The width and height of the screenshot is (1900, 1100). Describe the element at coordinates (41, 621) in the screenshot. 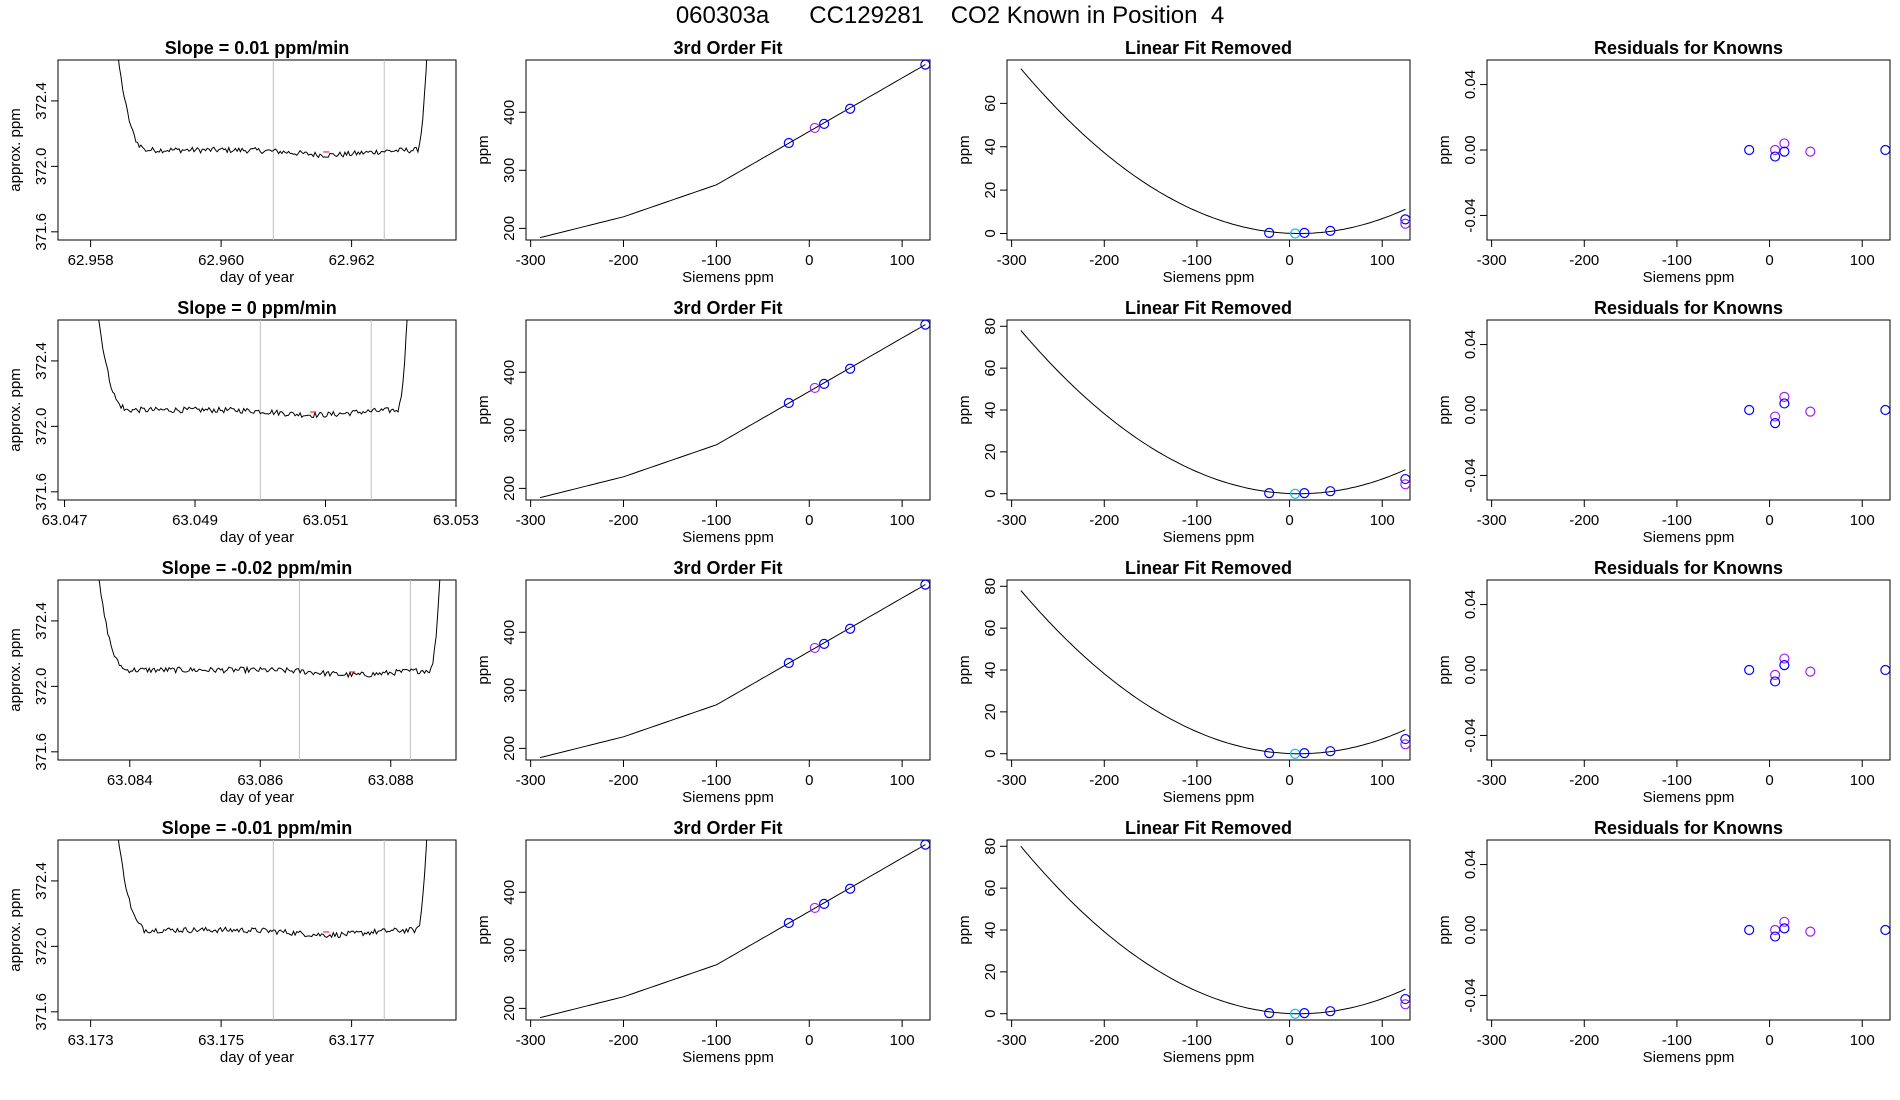

I see `y-tick-label: 372.4` at that location.